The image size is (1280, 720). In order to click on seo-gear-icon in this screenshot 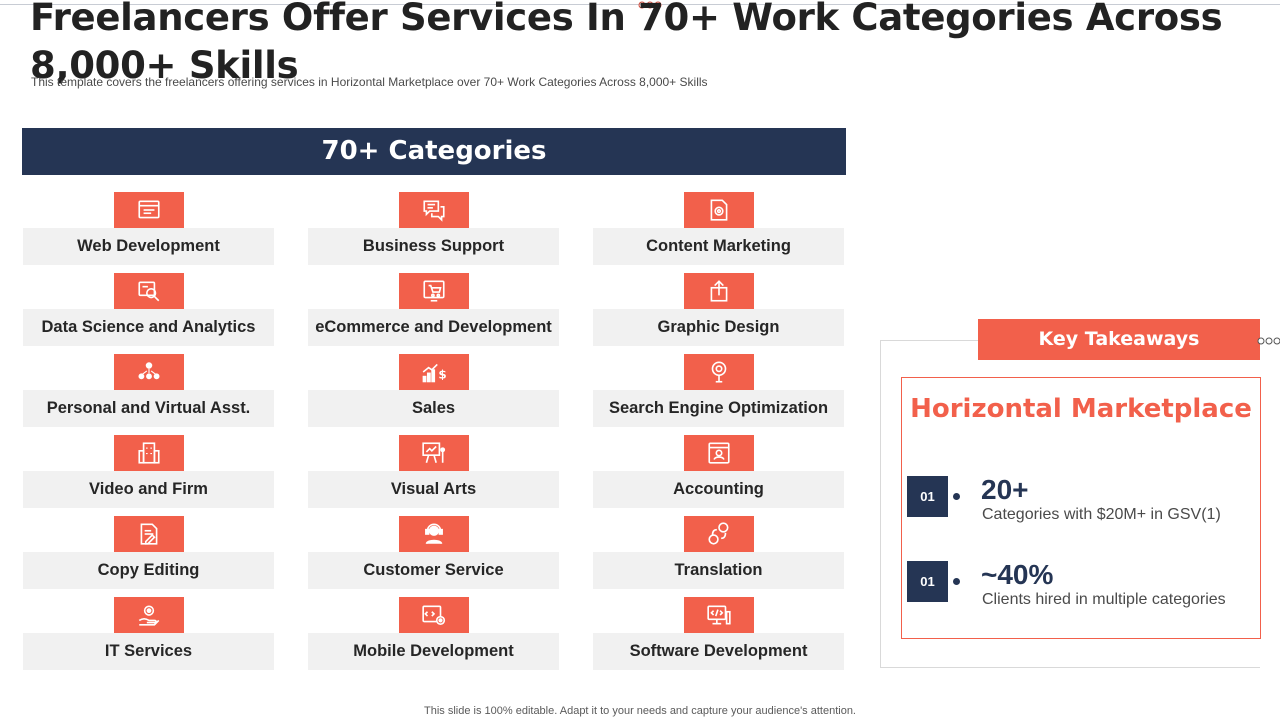, I will do `click(719, 372)`.